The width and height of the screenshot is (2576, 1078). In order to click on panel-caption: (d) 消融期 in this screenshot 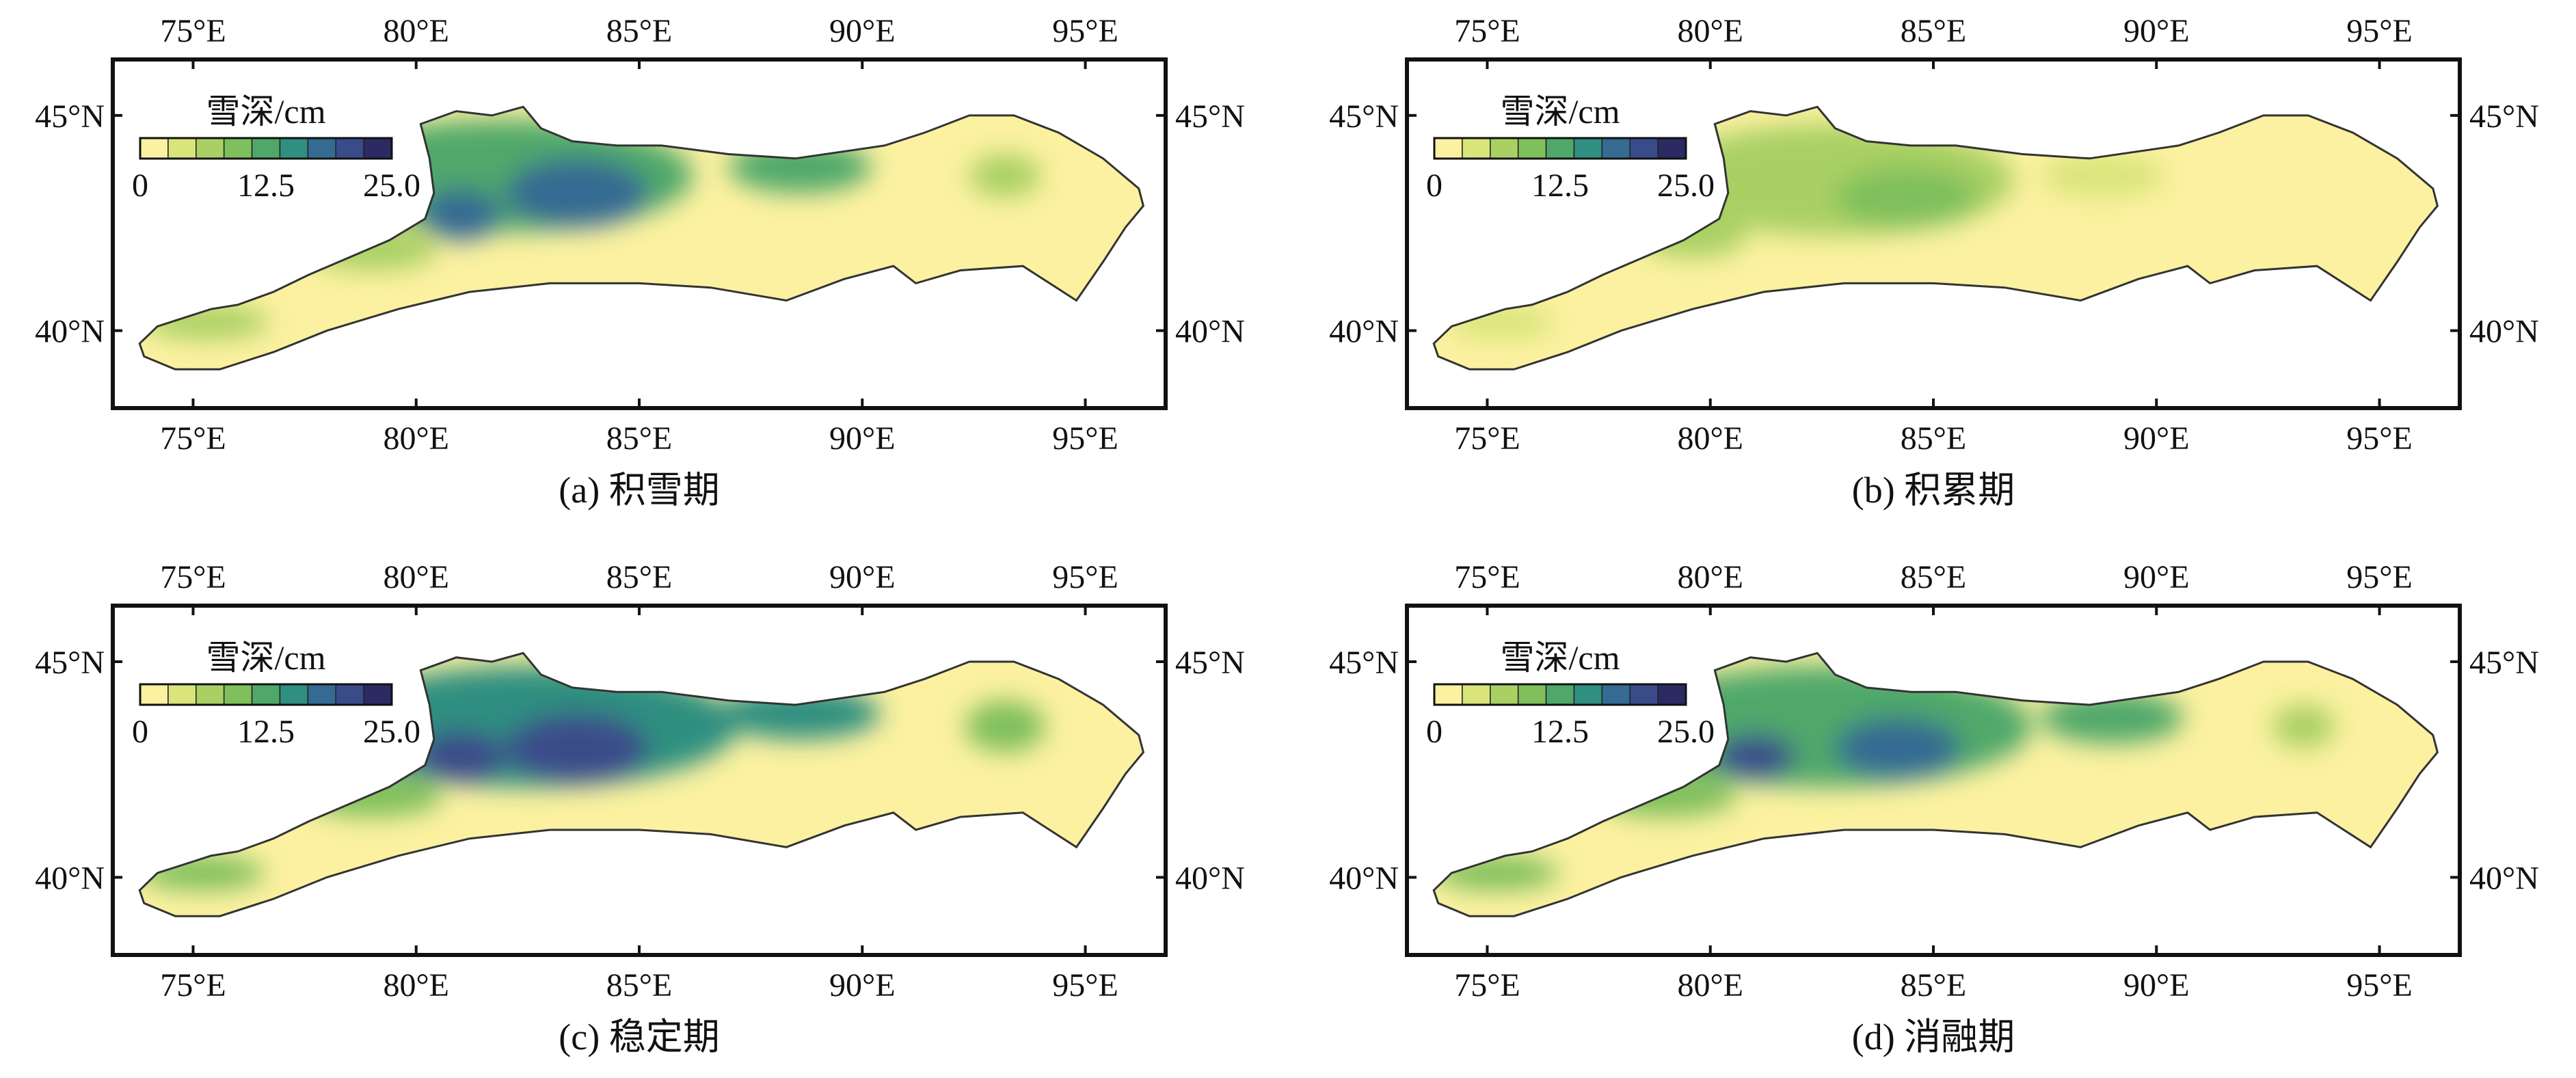, I will do `click(1933, 1036)`.